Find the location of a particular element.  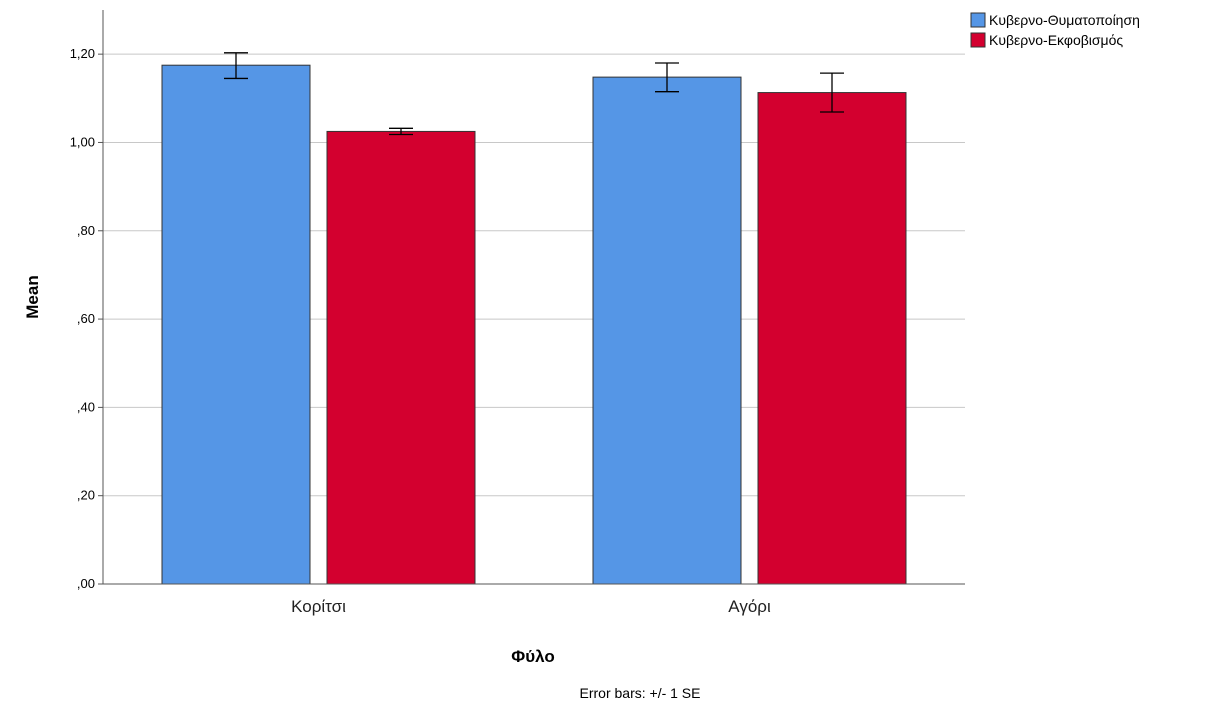

legend-label: Κυβερνο-Θυματοποίηση is located at coordinates (1064, 20).